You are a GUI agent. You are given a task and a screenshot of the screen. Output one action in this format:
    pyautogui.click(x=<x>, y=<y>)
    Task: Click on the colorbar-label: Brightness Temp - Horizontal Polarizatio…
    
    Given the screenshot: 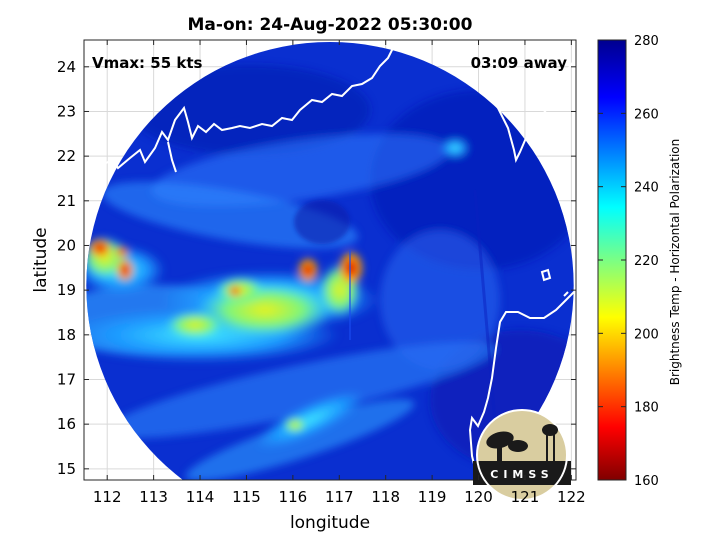 What is the action you would take?
    pyautogui.click(x=675, y=262)
    